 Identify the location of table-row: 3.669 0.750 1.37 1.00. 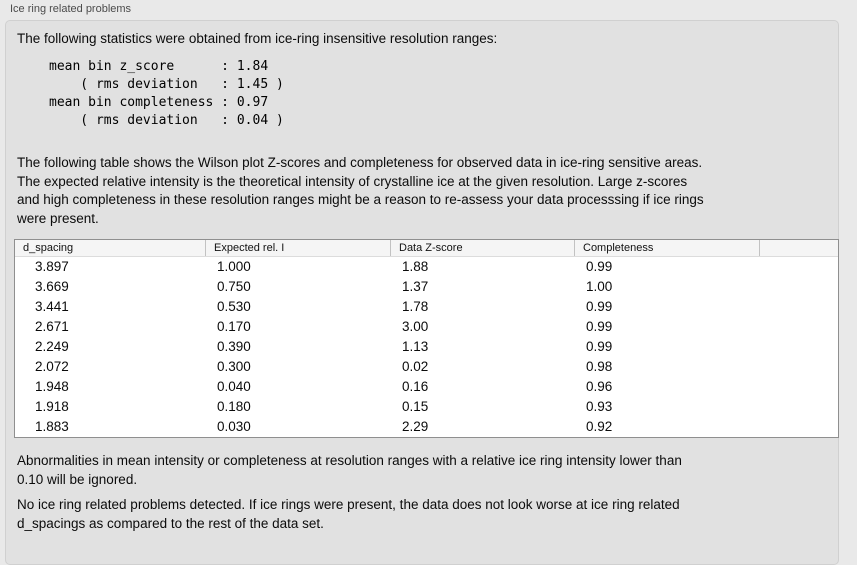
(426, 287).